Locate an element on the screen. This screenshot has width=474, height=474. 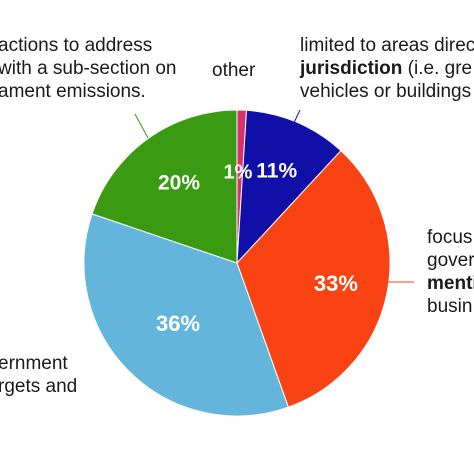
label-limited-line-1: limited to areas direc is located at coordinates (387, 45).